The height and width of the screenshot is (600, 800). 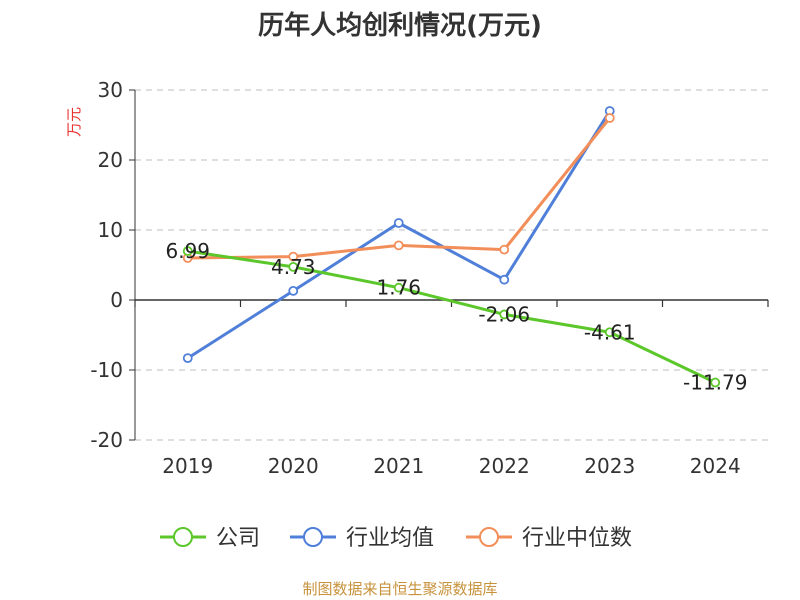 What do you see at coordinates (399, 589) in the screenshot?
I see `source-note: 制图数据来自恒生聚源数据库` at bounding box center [399, 589].